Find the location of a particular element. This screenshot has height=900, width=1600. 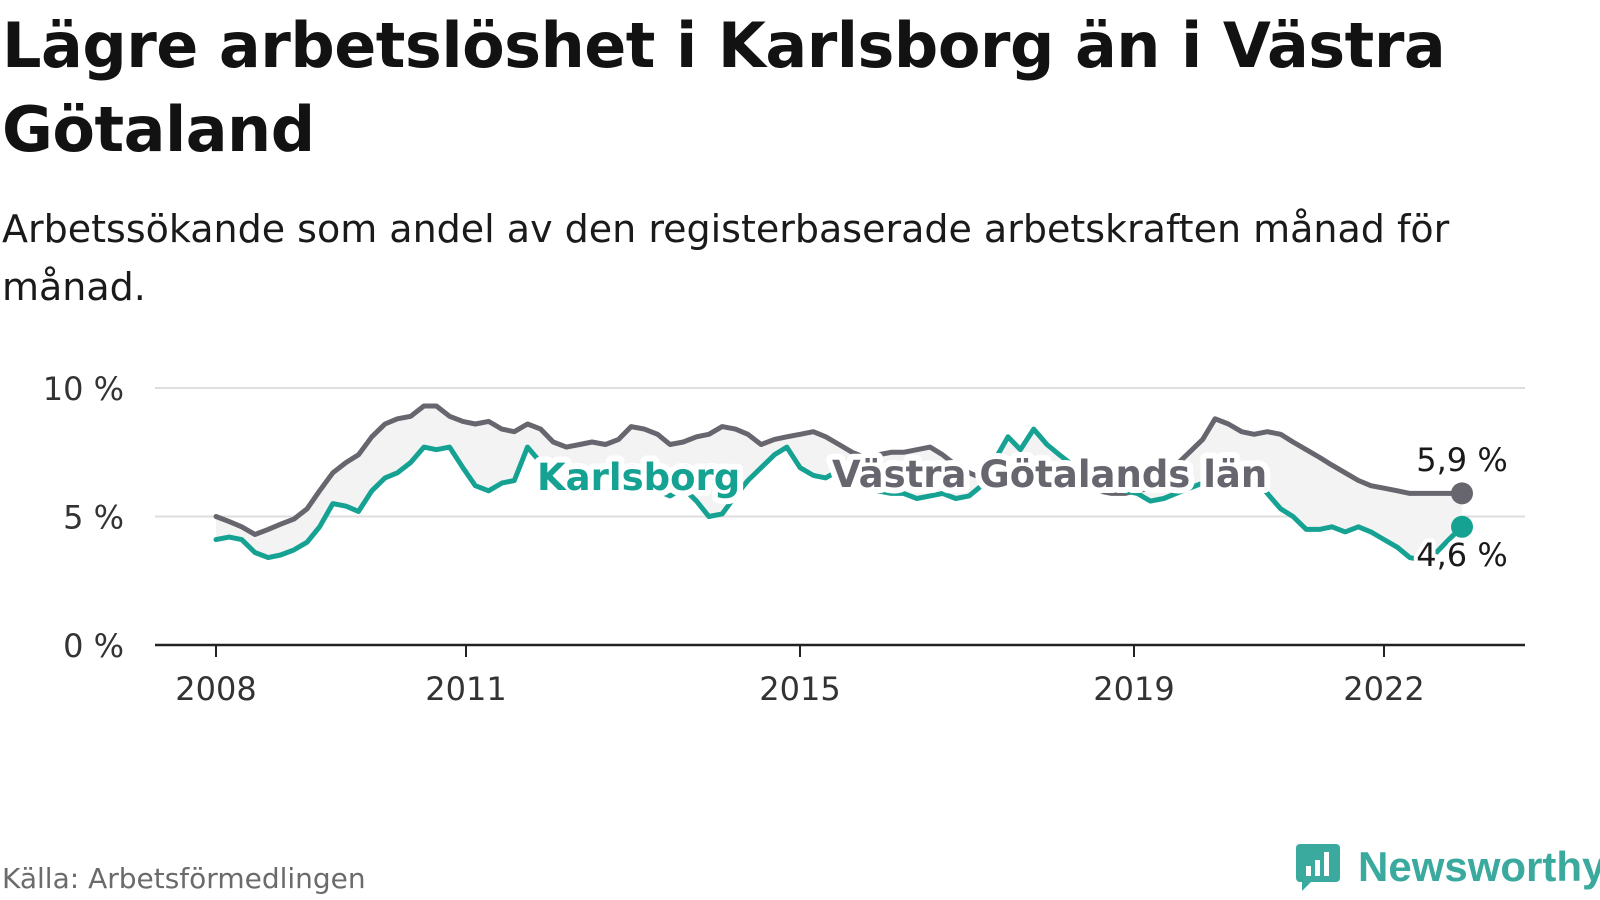

vastra-gotaland-annotation: Västra Götalands län is located at coordinates (1049, 474).